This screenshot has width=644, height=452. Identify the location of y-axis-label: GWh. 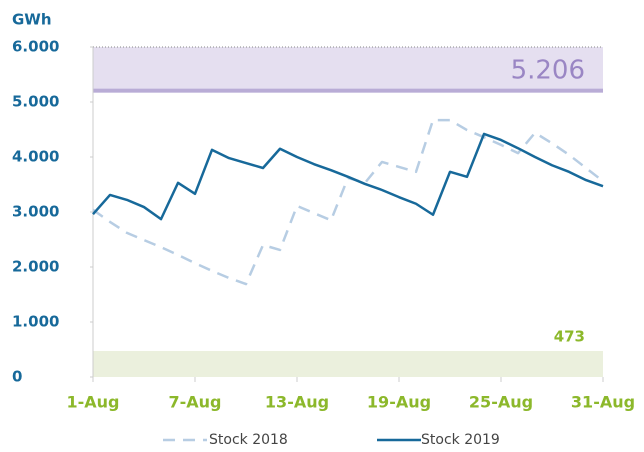
(32, 20).